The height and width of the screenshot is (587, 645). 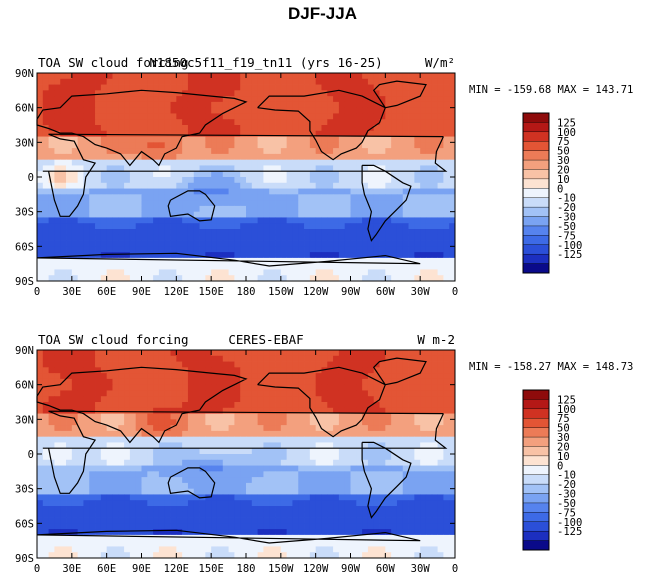 I want to click on colorbar-label: -20, so click(x=566, y=208).